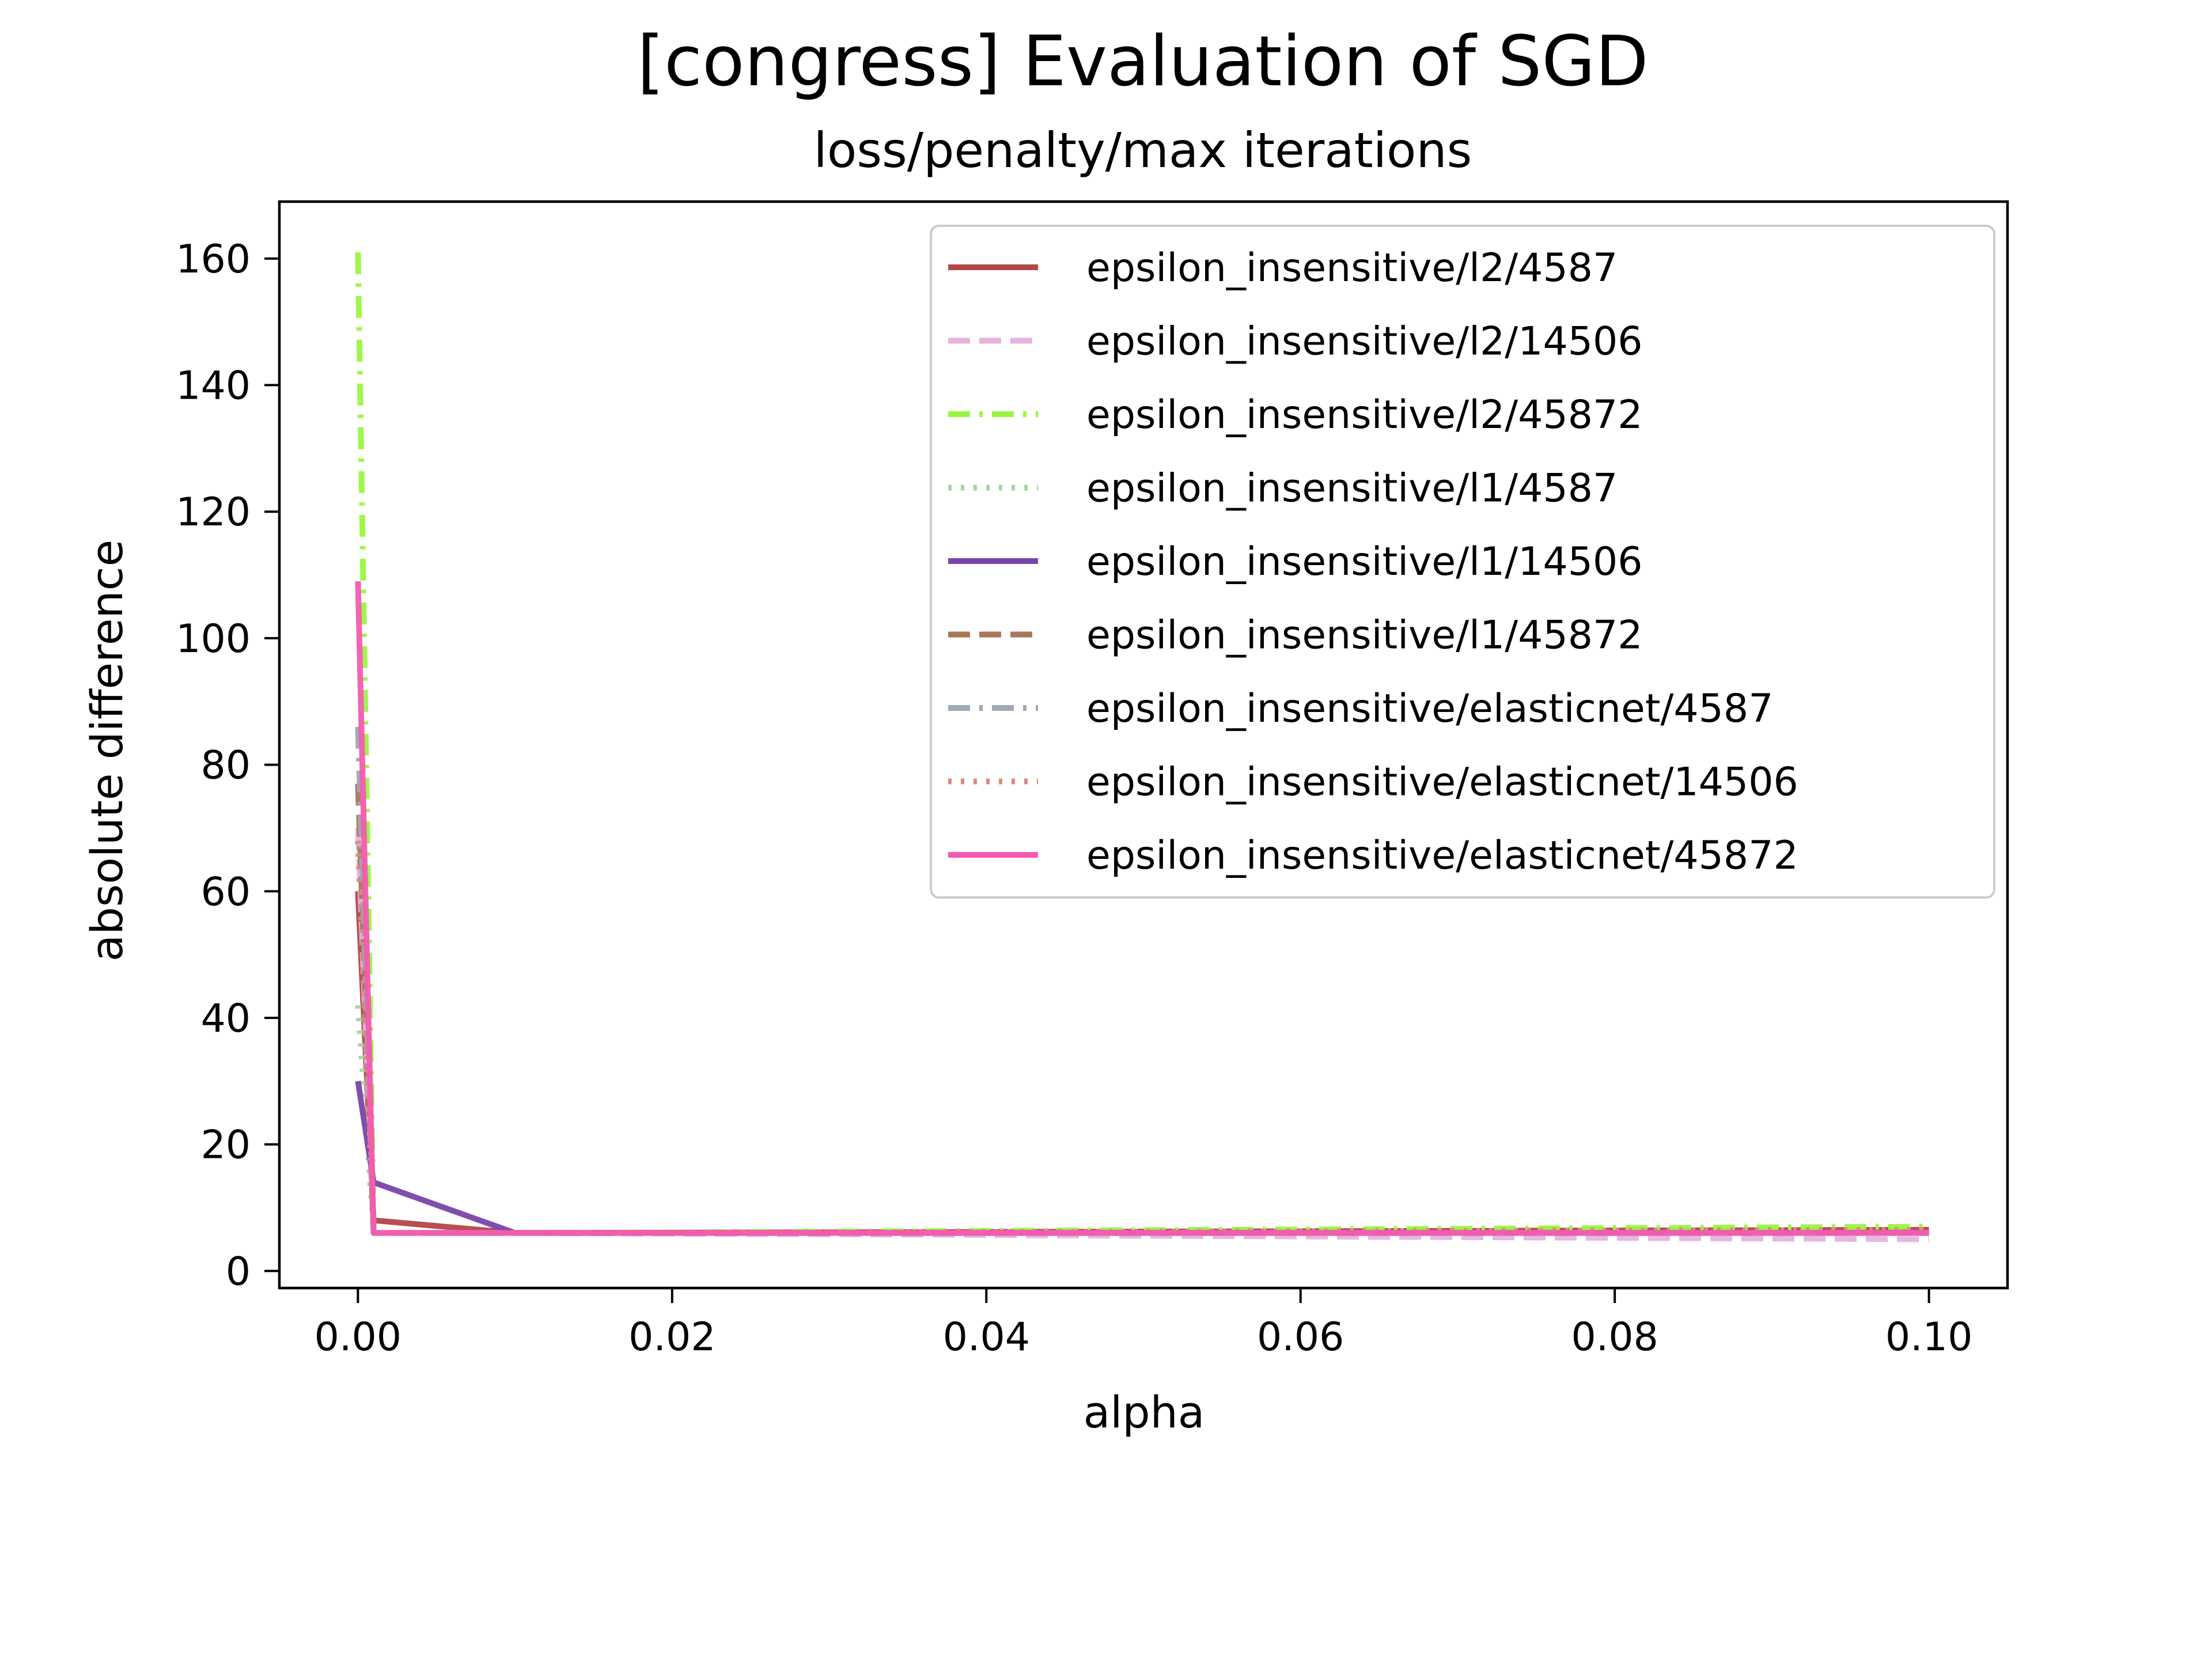 The width and height of the screenshot is (2212, 1659). I want to click on y-tick-label: 100, so click(213, 639).